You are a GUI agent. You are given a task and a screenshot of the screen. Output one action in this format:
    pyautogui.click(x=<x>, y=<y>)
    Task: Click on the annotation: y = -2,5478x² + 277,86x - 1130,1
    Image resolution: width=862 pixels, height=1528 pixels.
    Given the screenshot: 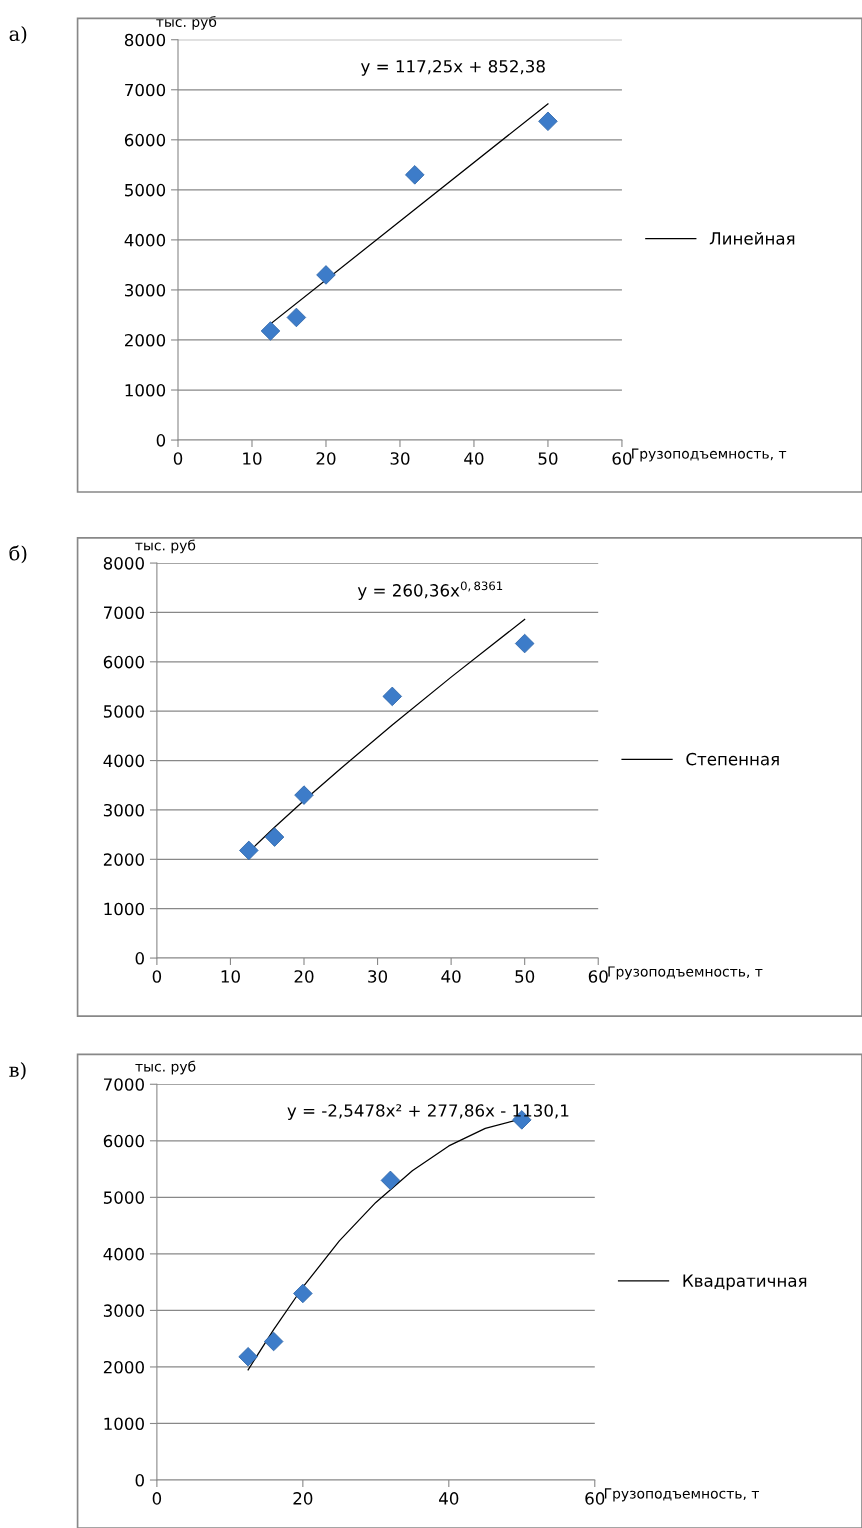 What is the action you would take?
    pyautogui.click(x=428, y=1112)
    